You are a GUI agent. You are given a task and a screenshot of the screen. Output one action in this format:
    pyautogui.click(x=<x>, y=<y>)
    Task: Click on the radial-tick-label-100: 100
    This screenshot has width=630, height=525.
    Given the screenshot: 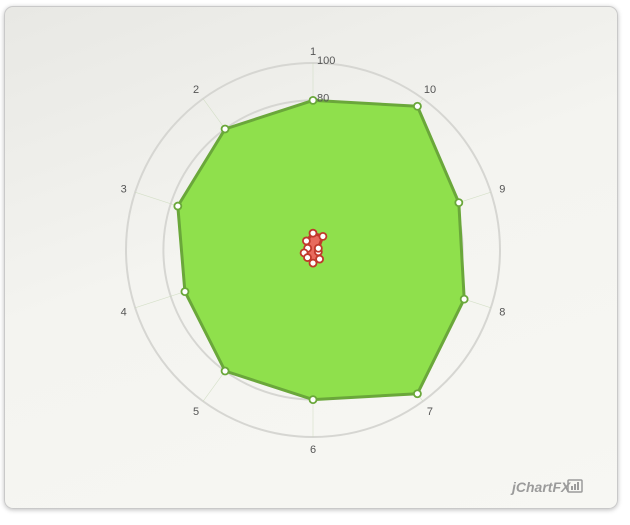 What is the action you would take?
    pyautogui.click(x=326, y=61)
    